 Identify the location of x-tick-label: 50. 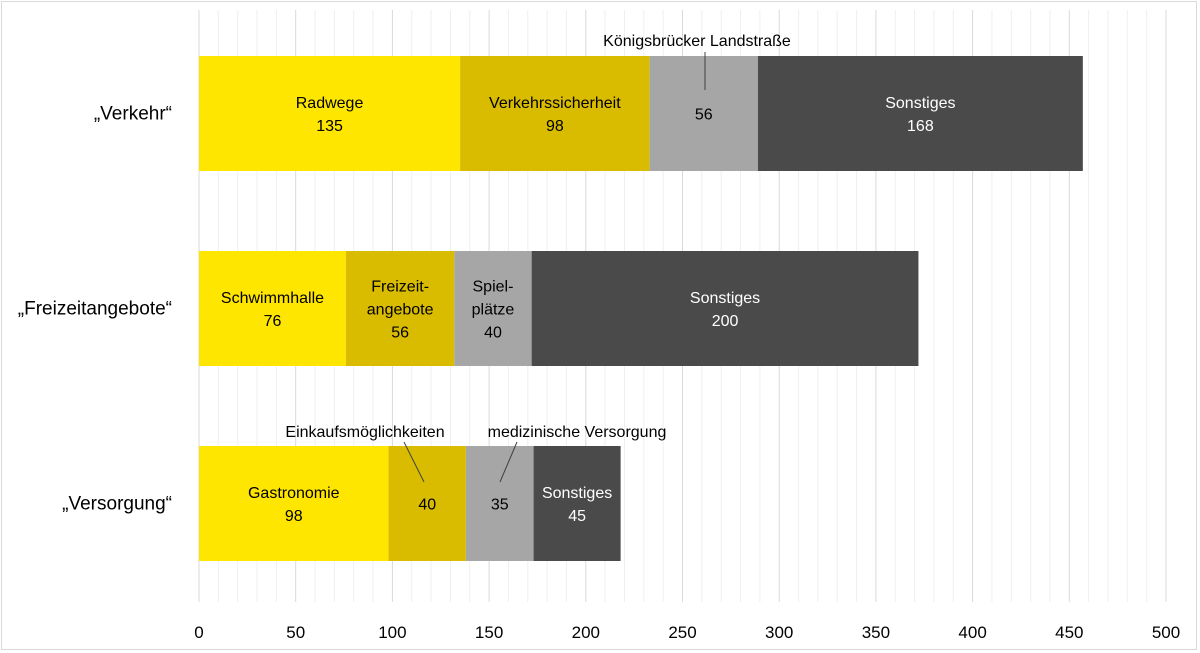
(295, 632).